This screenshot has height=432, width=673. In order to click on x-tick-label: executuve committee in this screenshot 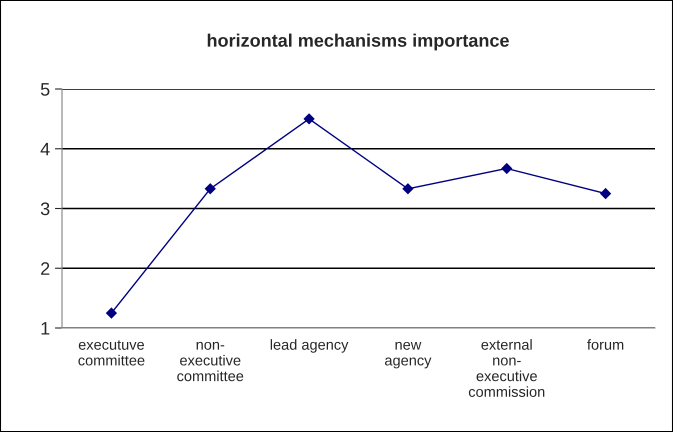, I will do `click(111, 353)`.